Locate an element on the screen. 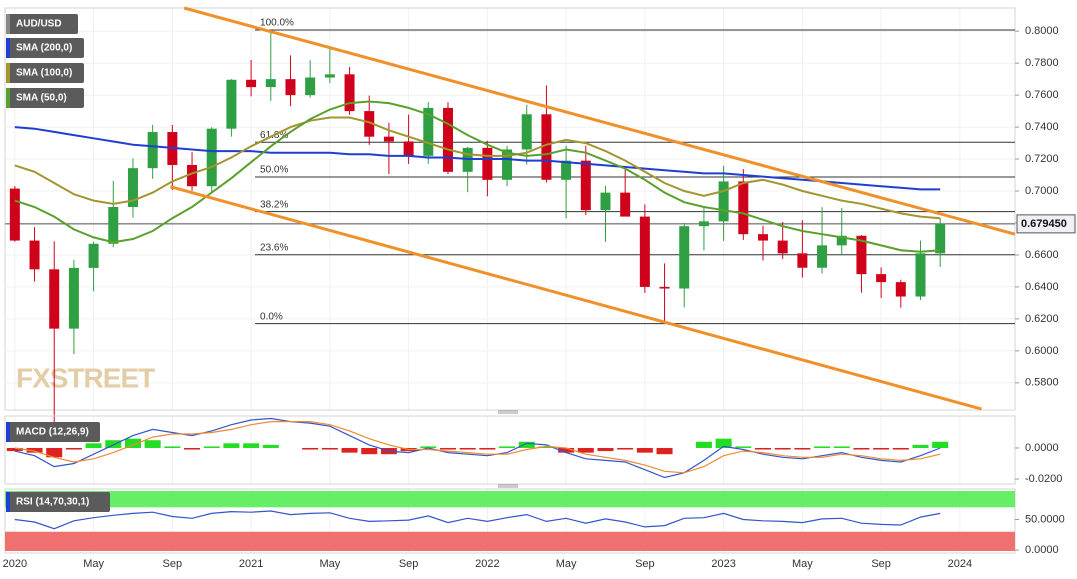  legend-item: SMA (50,0) is located at coordinates (45, 98).